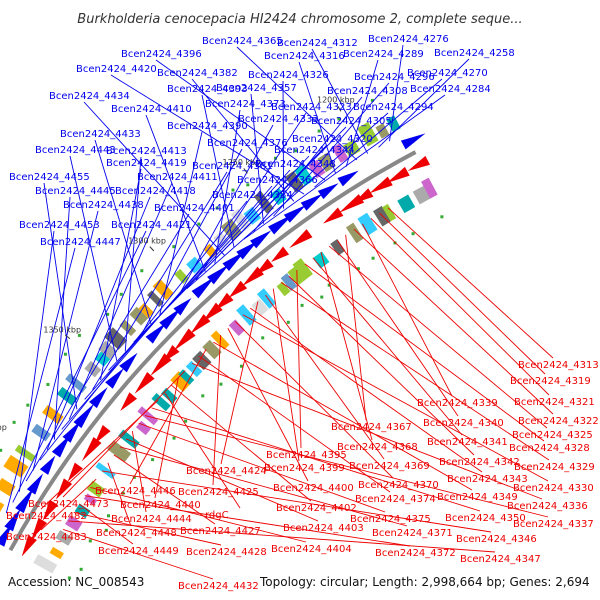 This screenshot has width=600, height=600. Describe the element at coordinates (136, 533) in the screenshot. I see `reverse-gene-label: Bcen2424_4448` at that location.